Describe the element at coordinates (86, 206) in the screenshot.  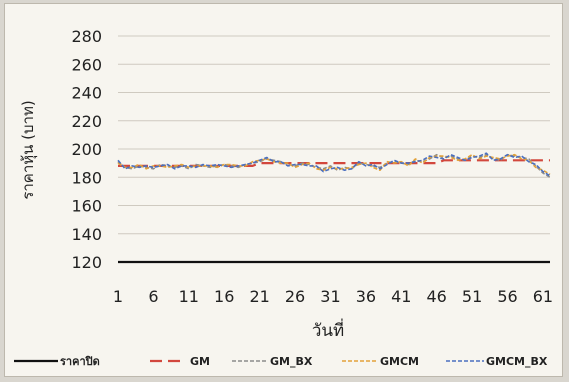
I see `y-tick-label: 160` at that location.